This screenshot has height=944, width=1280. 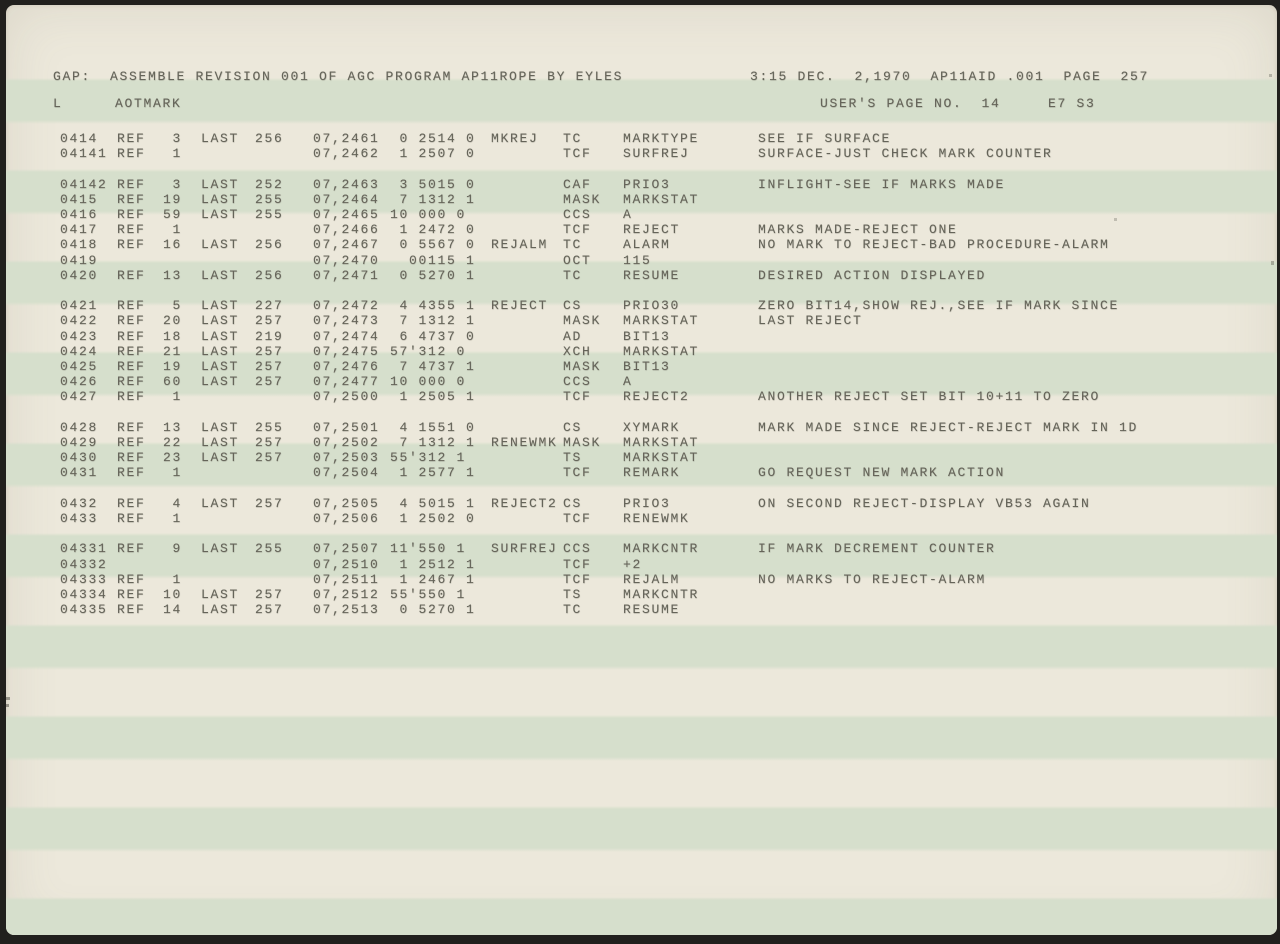 I want to click on field-op: TCF, so click(x=577, y=230).